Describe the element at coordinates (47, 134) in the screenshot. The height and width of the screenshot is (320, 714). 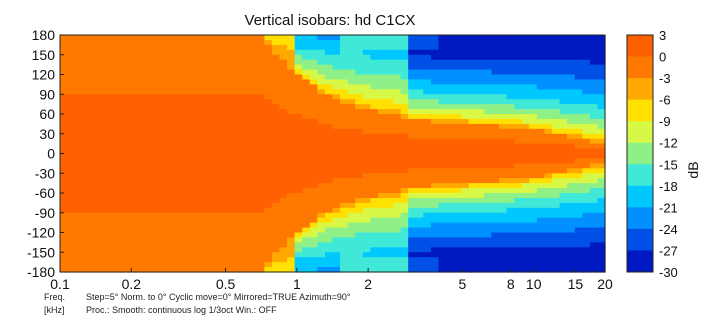
I see `y-tick-label: 30` at that location.